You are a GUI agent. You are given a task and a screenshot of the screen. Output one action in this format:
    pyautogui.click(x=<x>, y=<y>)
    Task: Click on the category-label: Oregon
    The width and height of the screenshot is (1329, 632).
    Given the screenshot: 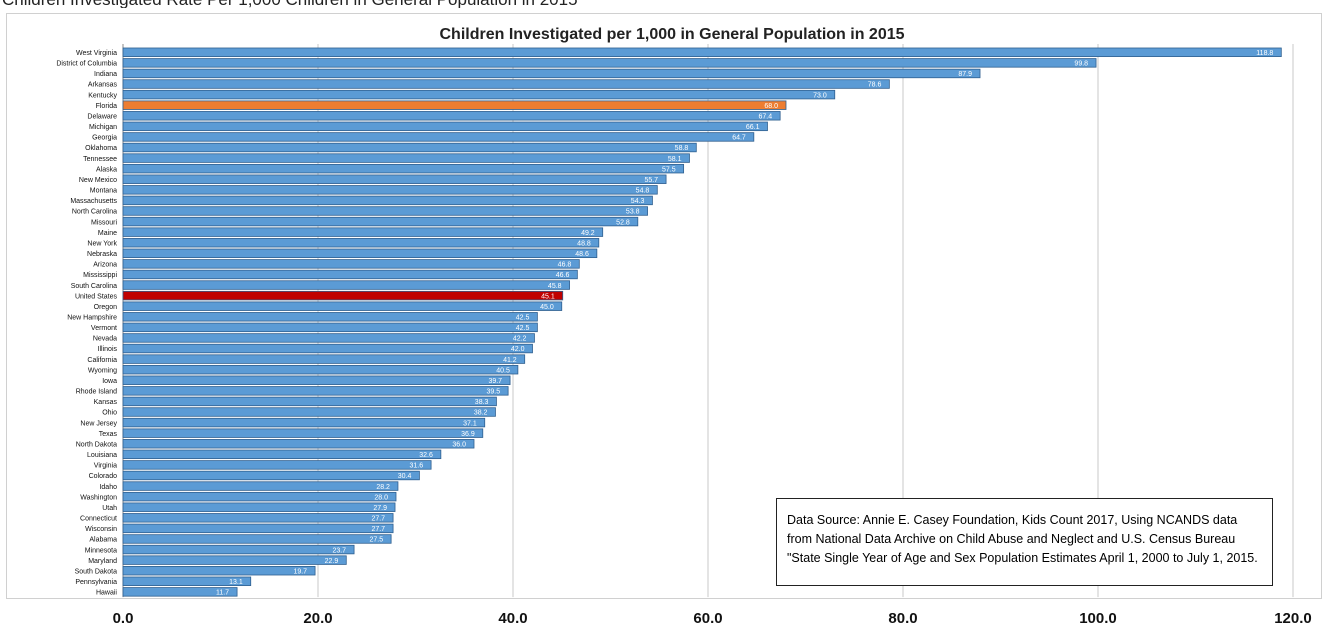 What is the action you would take?
    pyautogui.click(x=105, y=307)
    